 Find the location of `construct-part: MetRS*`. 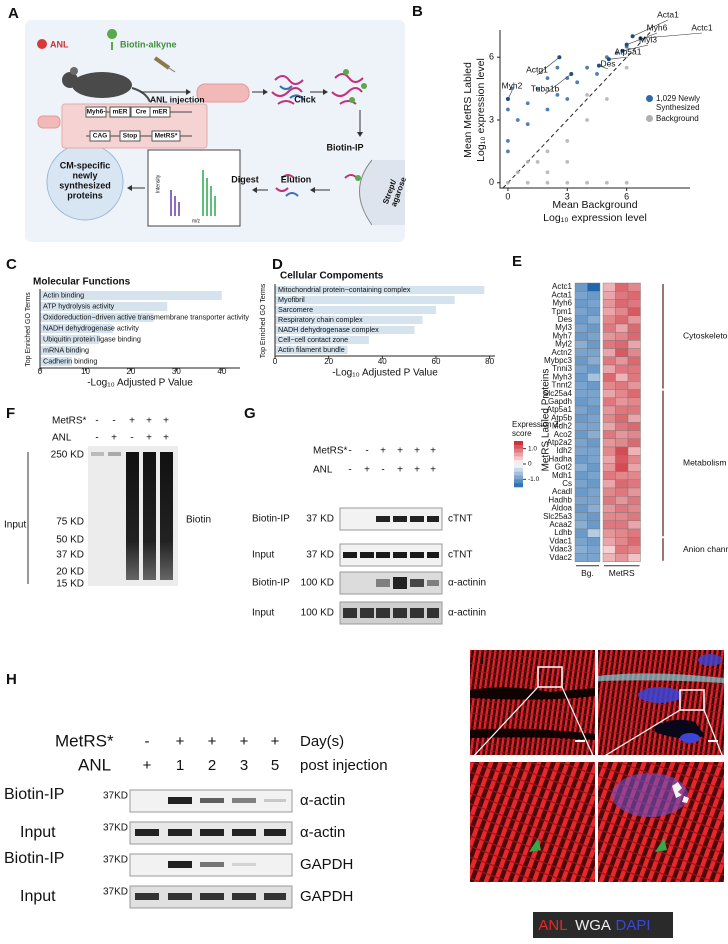

construct-part: MetRS* is located at coordinates (166, 136).